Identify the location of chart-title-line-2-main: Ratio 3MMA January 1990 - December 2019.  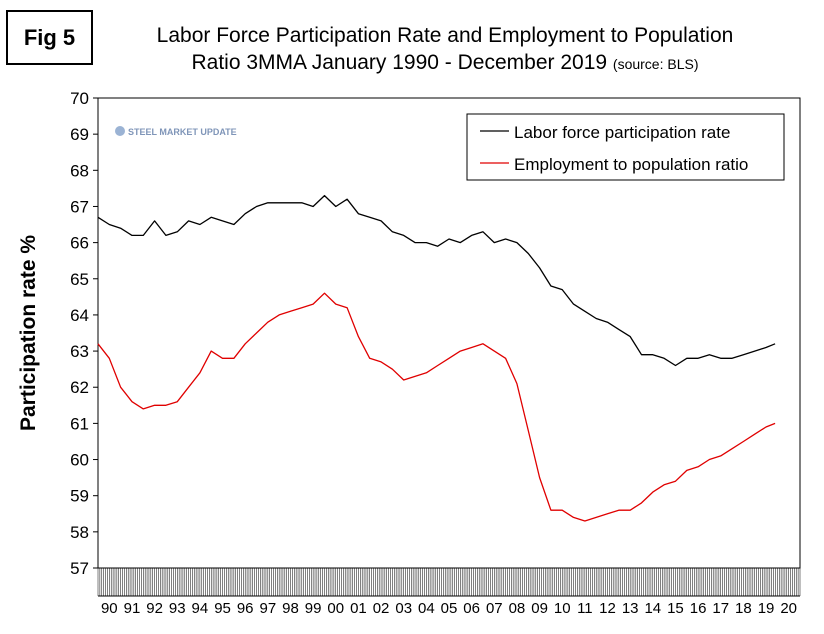
(399, 62).